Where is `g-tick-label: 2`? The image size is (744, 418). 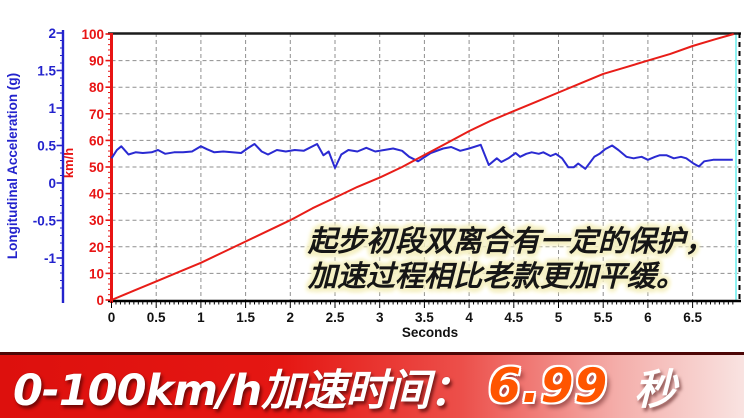
g-tick-label: 2 is located at coordinates (52, 33).